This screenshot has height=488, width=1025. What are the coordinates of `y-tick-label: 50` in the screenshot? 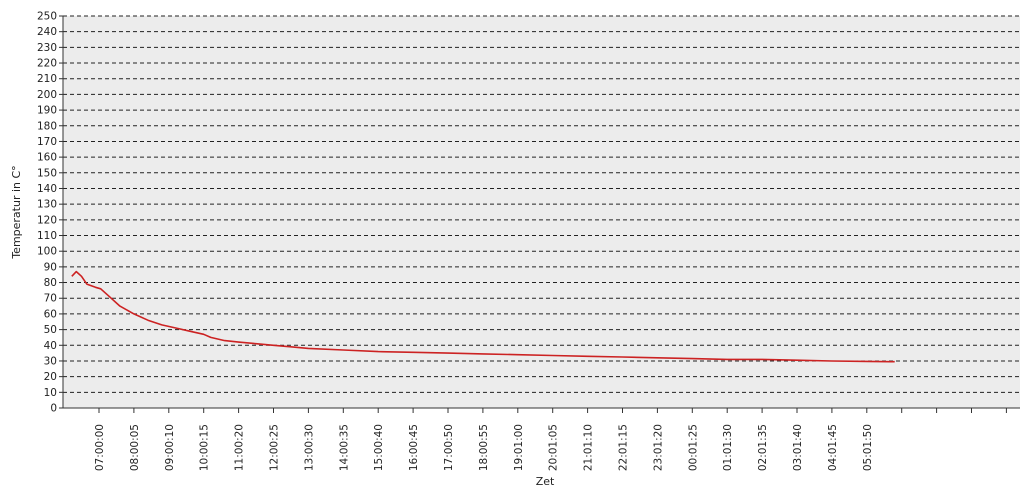 It's located at (50, 330).